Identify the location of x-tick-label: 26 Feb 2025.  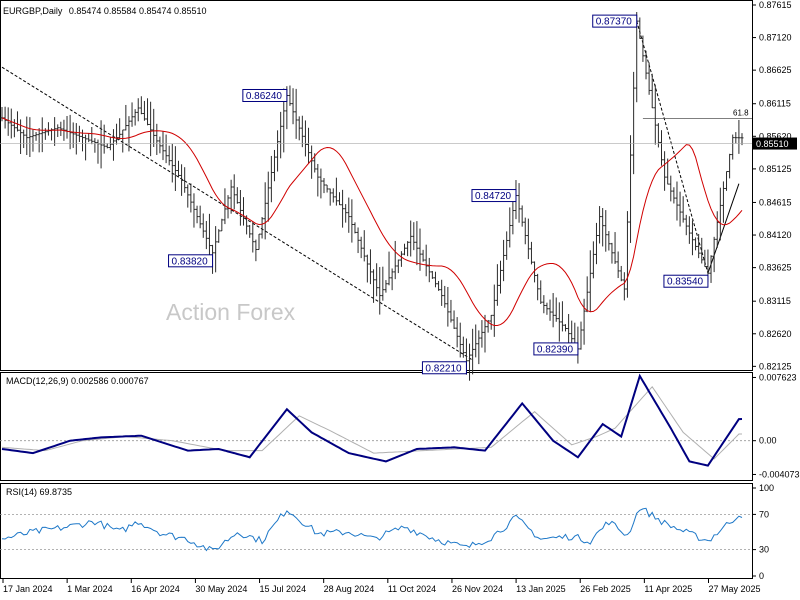
(605, 589).